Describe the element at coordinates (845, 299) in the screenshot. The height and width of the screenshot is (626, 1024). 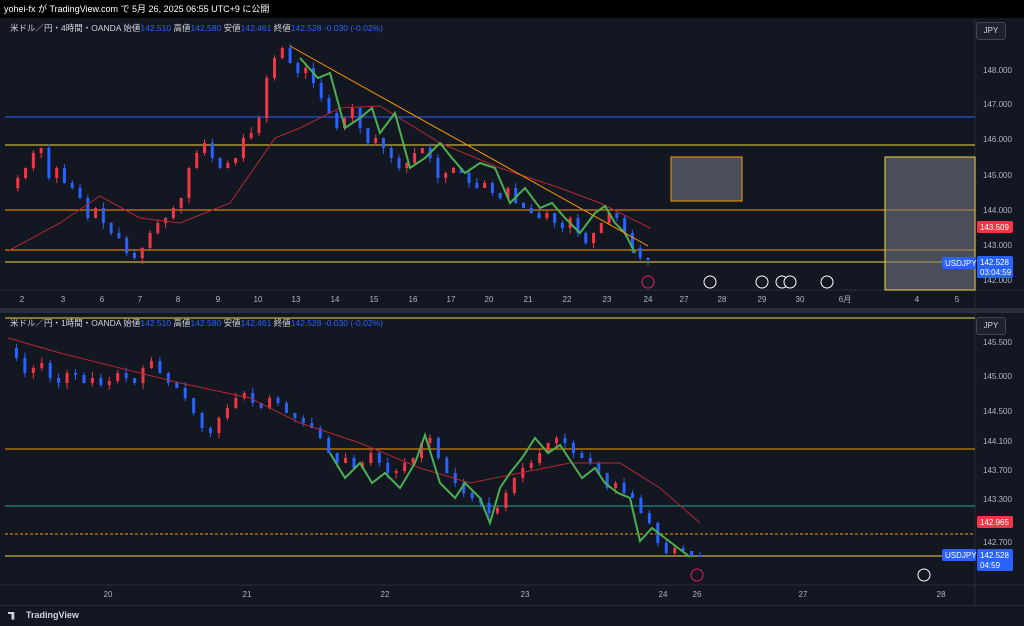
I see `date-tick-label: 6月` at that location.